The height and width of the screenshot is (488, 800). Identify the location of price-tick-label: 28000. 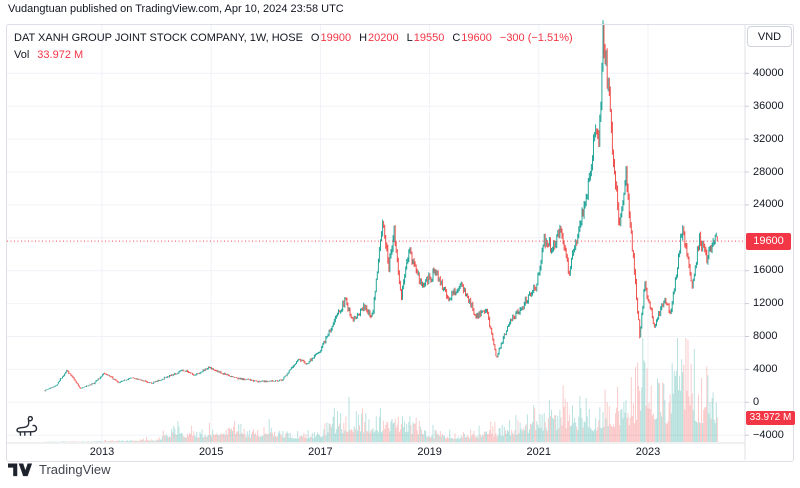
(768, 171).